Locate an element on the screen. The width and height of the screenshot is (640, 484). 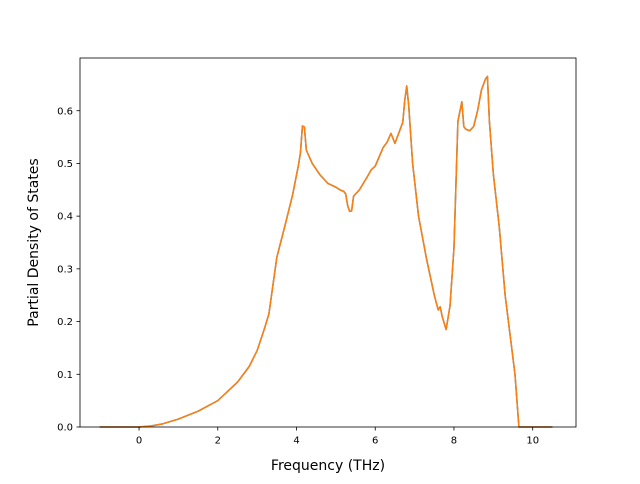
x-tick-label: 2 is located at coordinates (218, 441).